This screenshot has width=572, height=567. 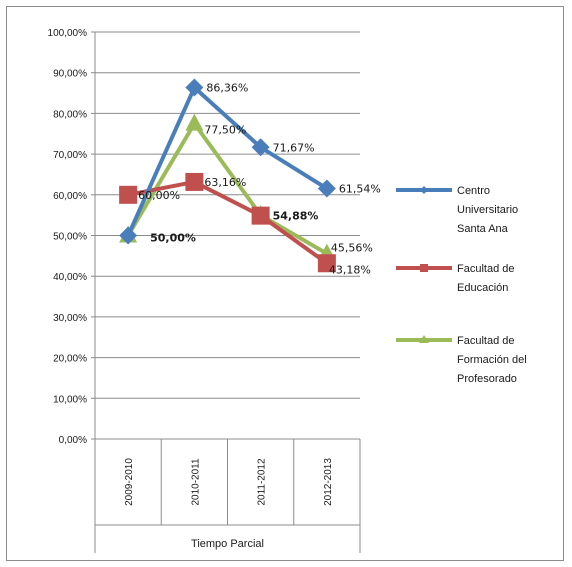 What do you see at coordinates (227, 544) in the screenshot?
I see `x-axis-title: Tiempo Parcial` at bounding box center [227, 544].